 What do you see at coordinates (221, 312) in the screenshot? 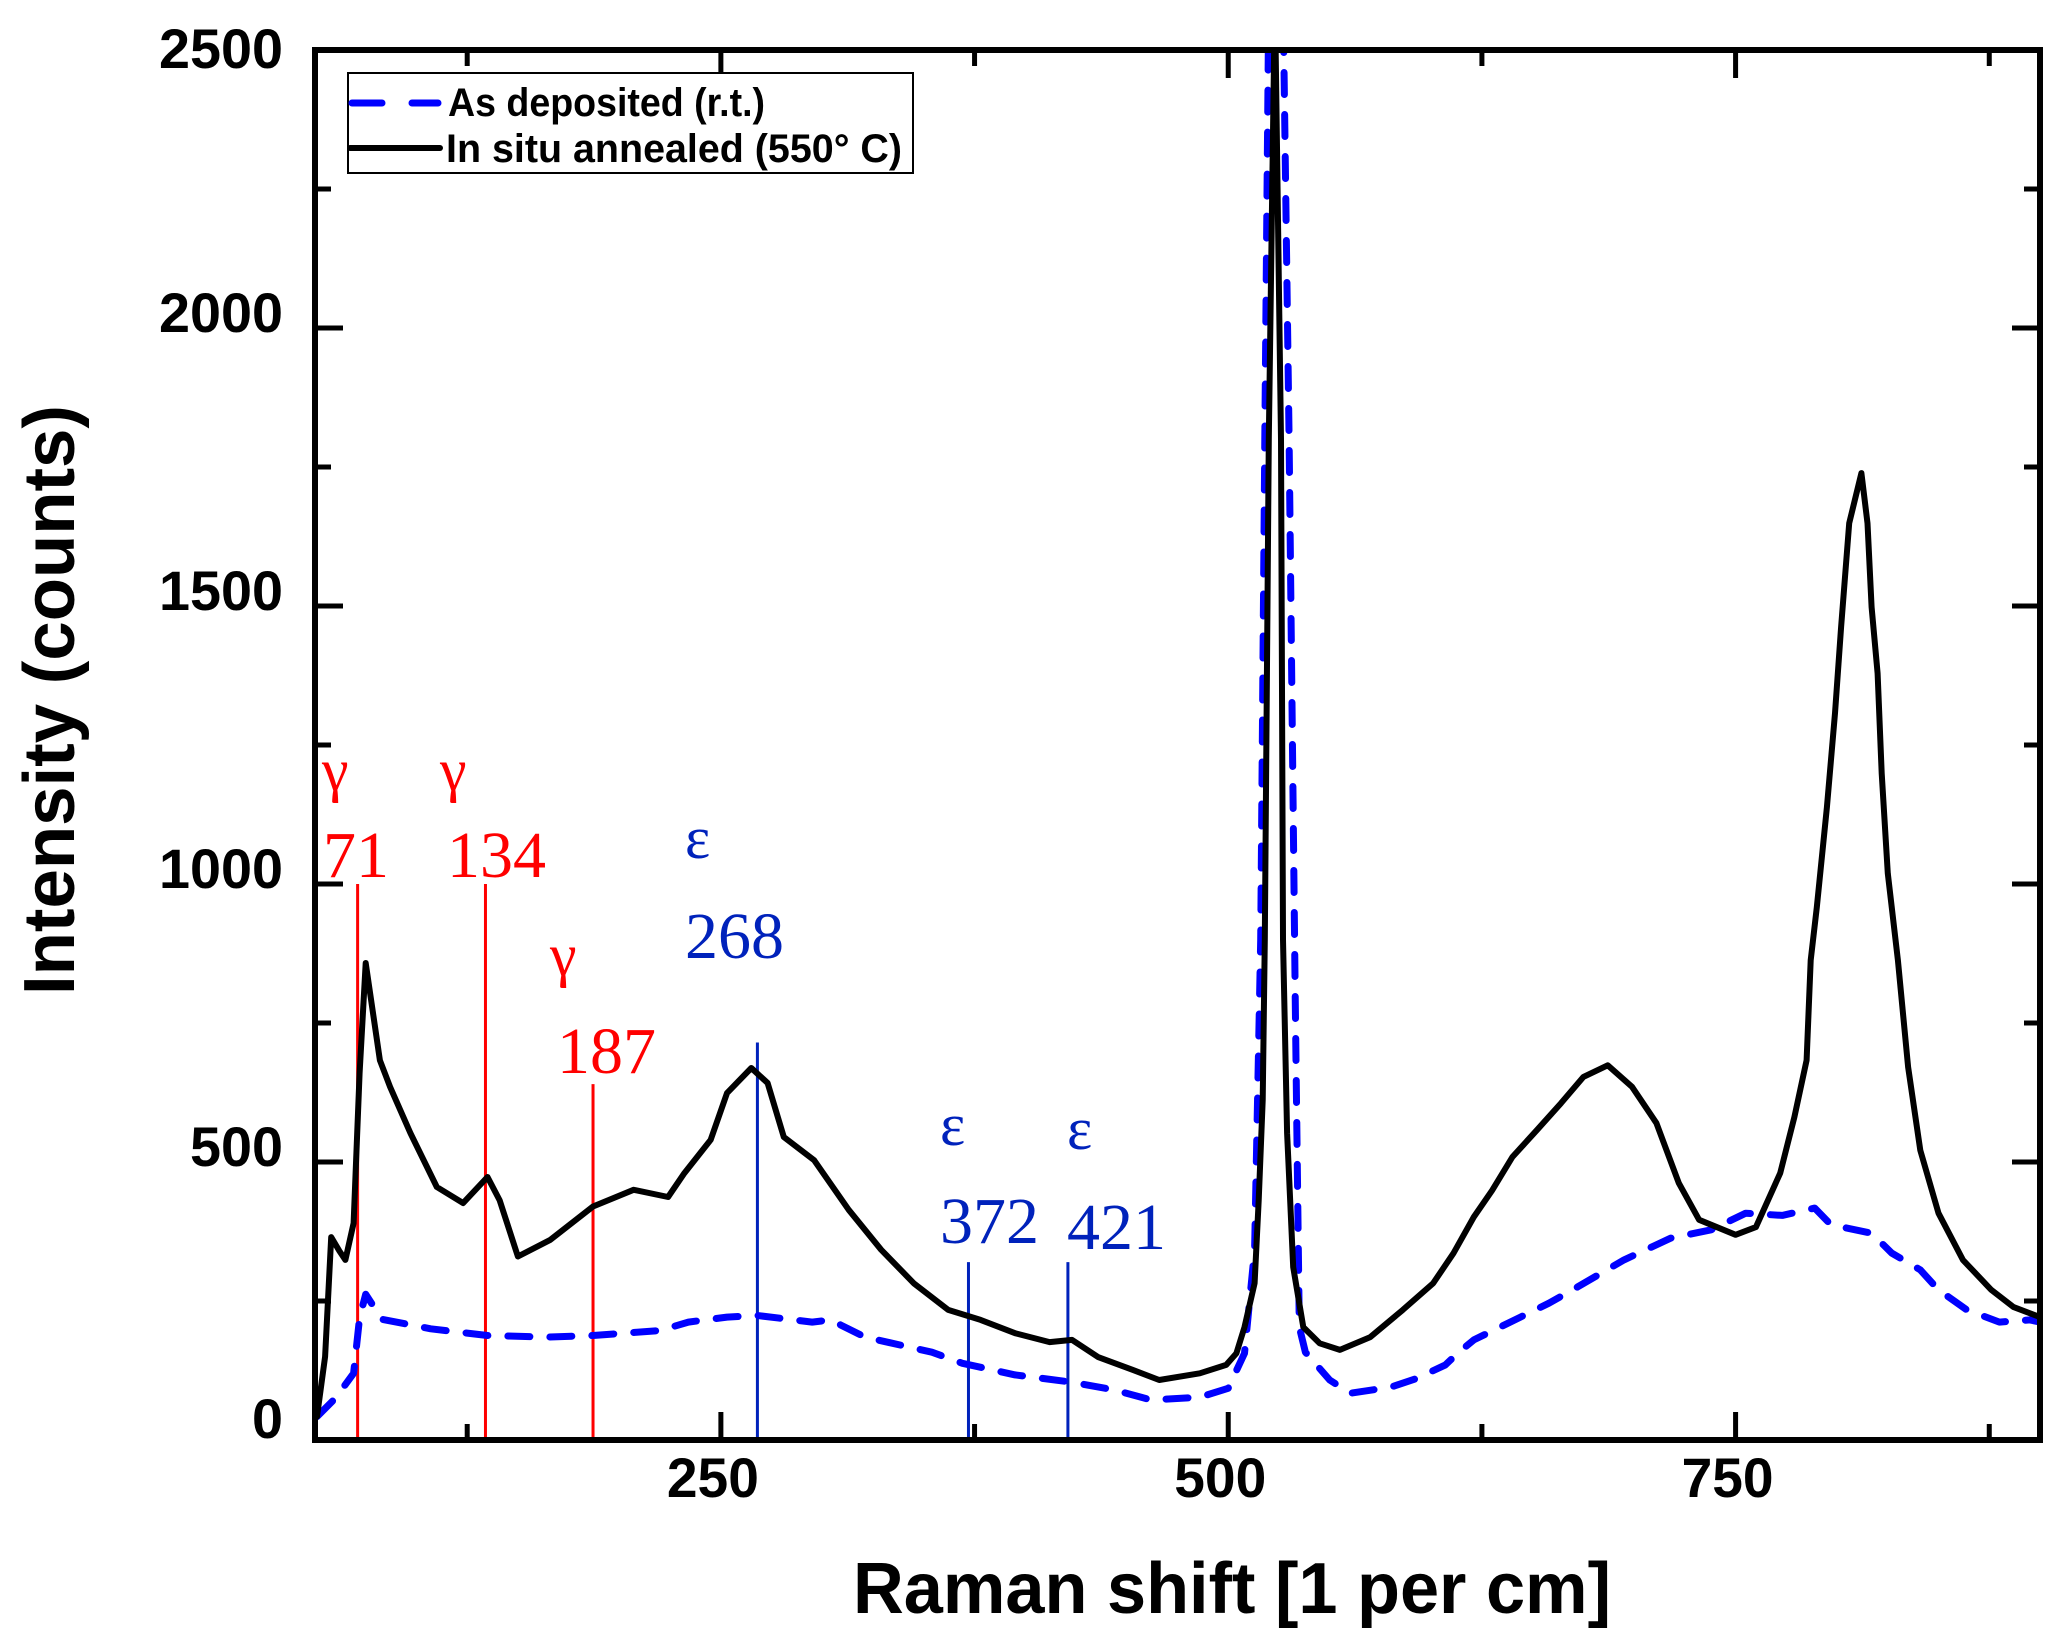
I see `y-tick-label: 2000` at bounding box center [221, 312].